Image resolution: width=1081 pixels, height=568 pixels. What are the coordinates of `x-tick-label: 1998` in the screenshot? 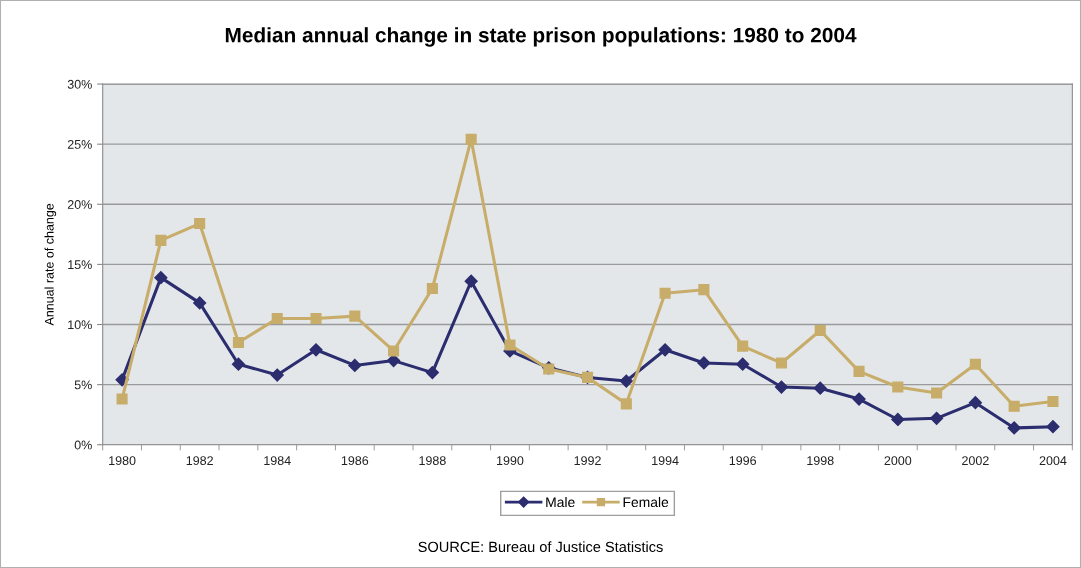 It's located at (820, 461).